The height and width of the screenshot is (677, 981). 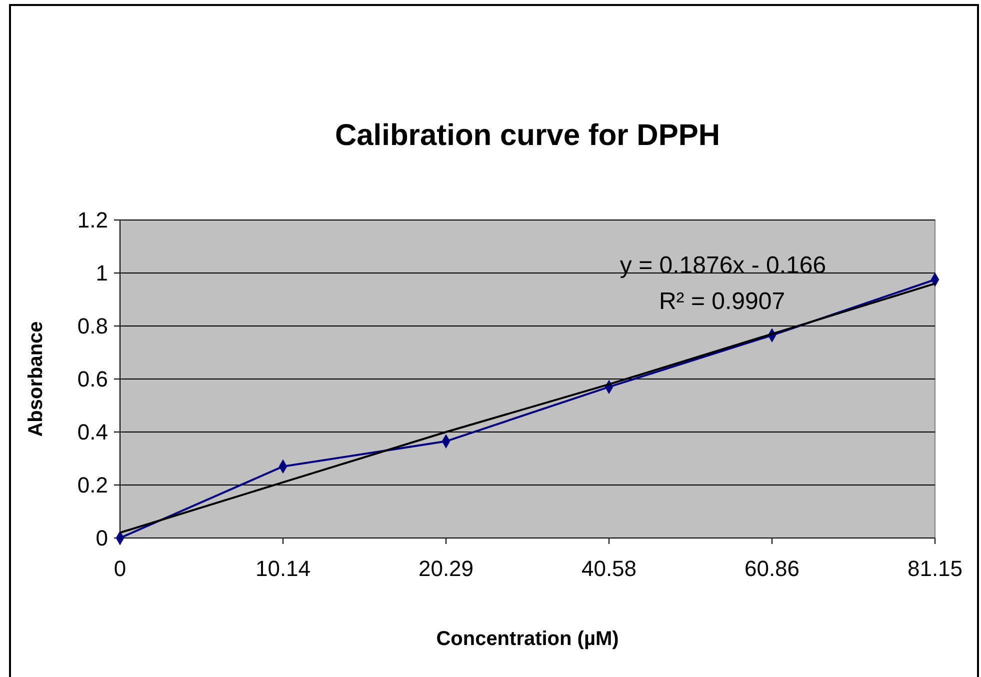 I want to click on annotation: y = 0.1876x - 0.166, so click(x=723, y=265).